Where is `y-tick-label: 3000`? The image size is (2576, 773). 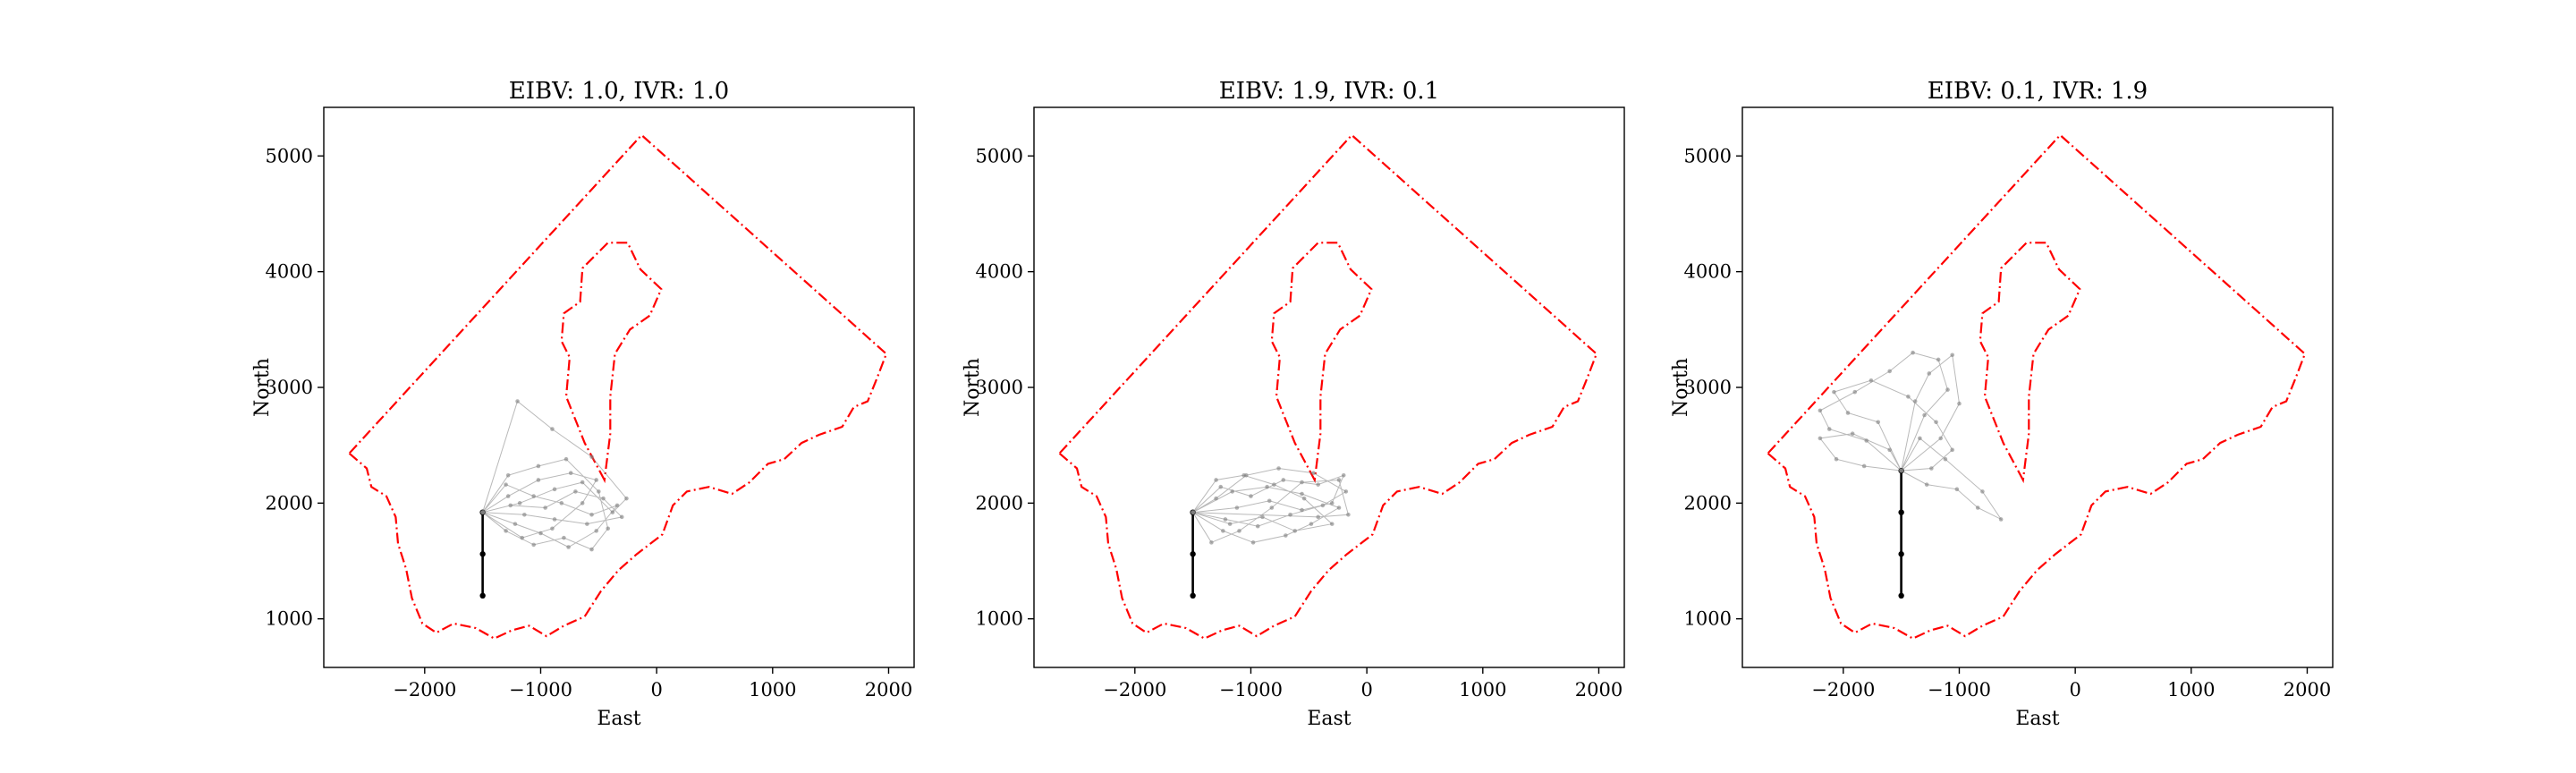
y-tick-label: 3000 is located at coordinates (999, 387).